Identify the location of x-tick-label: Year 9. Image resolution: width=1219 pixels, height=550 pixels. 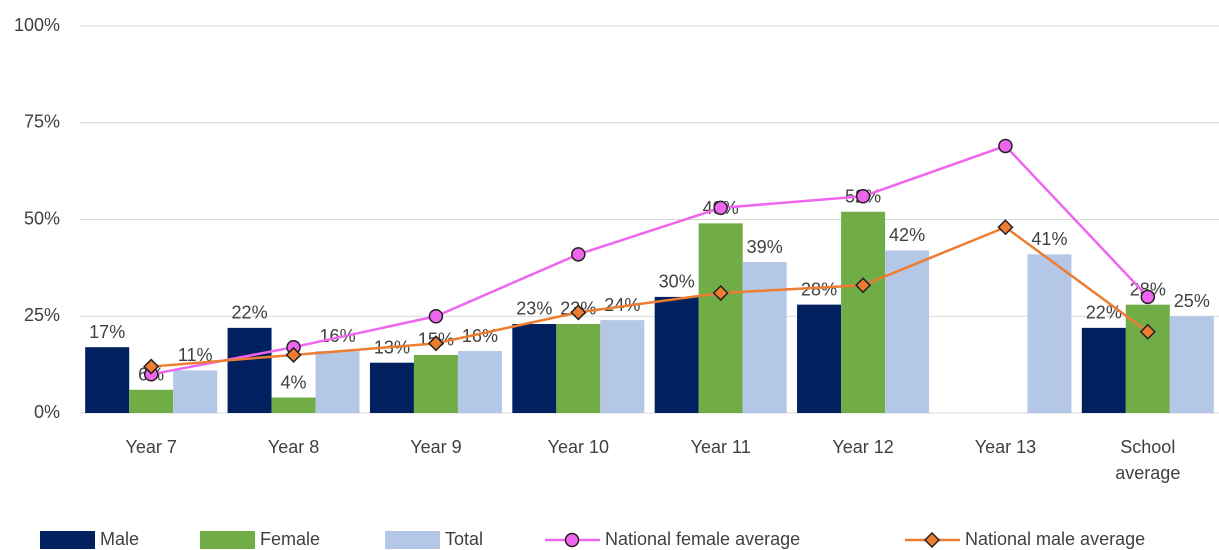
(435, 447).